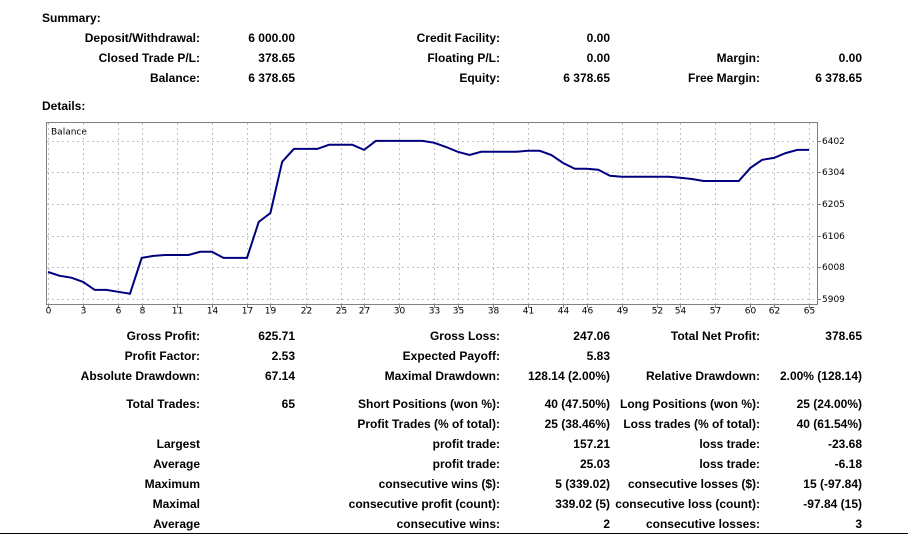  Describe the element at coordinates (809, 312) in the screenshot. I see `x-tick-label: 65` at that location.